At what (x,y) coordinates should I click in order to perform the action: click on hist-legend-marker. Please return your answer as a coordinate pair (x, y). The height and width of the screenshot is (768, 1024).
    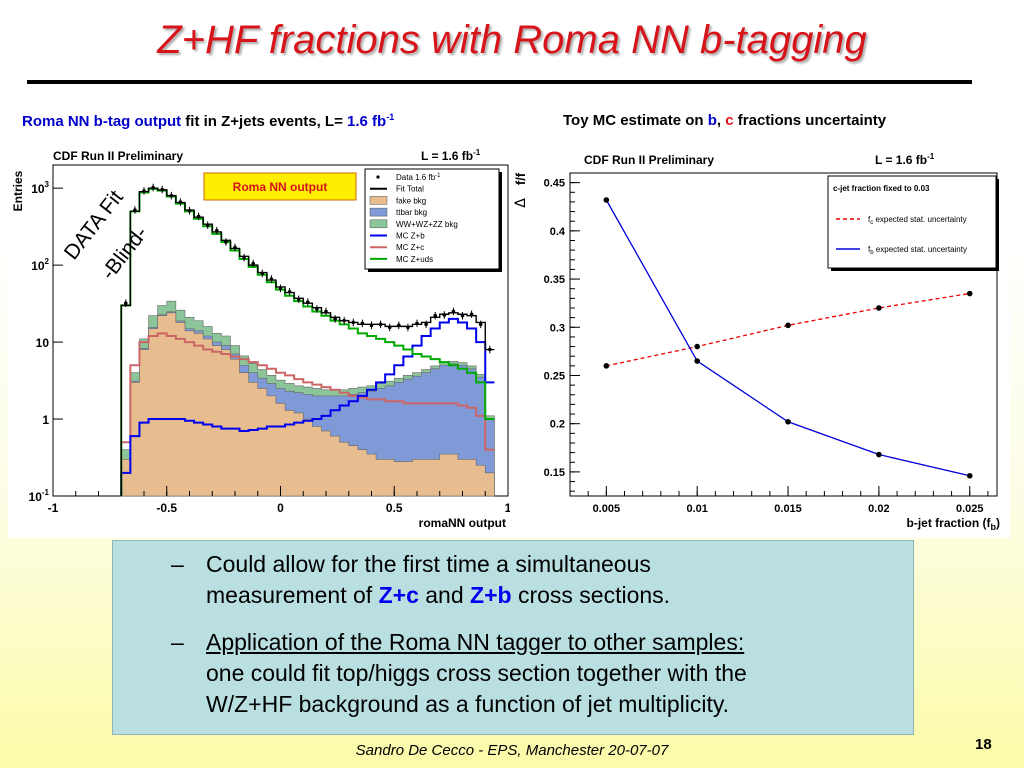
    Looking at the image, I should click on (378, 177).